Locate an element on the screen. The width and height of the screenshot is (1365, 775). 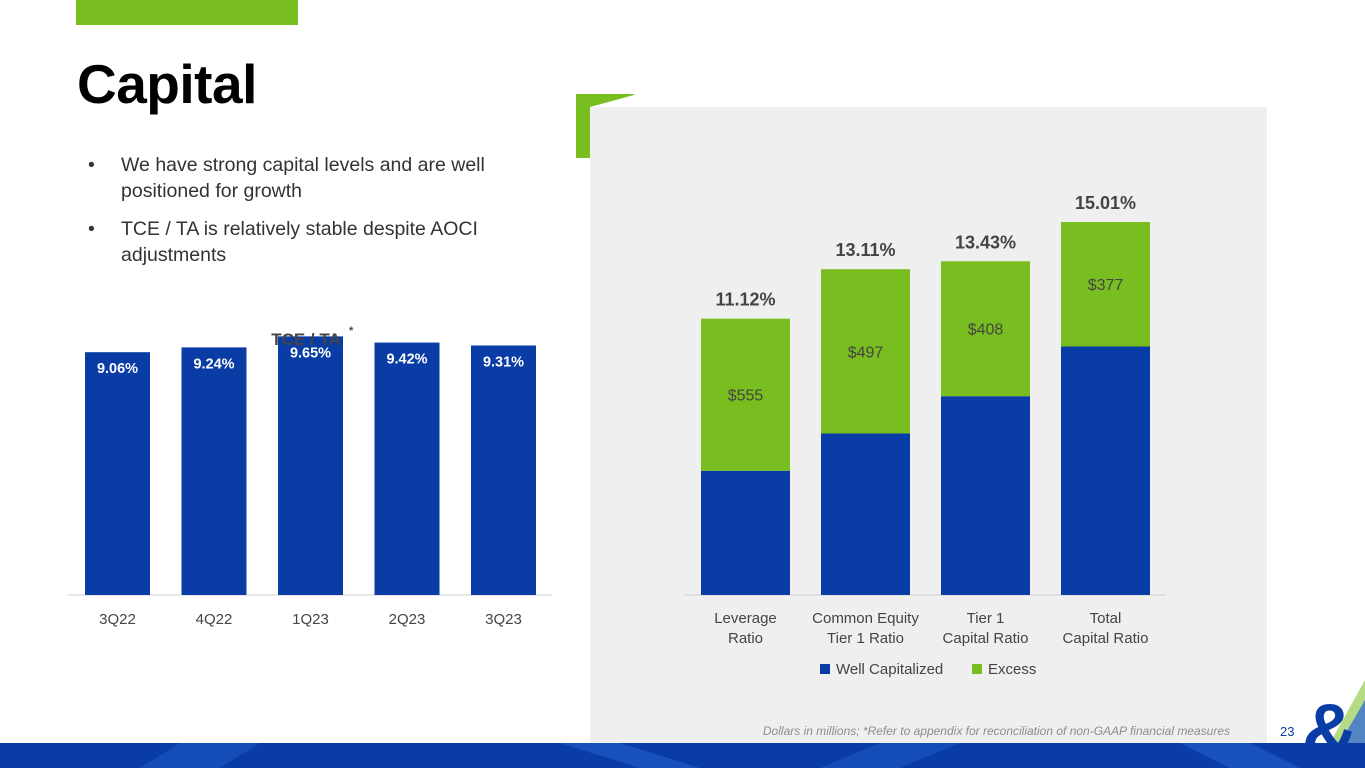
brand-swoosh is located at coordinates (1347, 711).